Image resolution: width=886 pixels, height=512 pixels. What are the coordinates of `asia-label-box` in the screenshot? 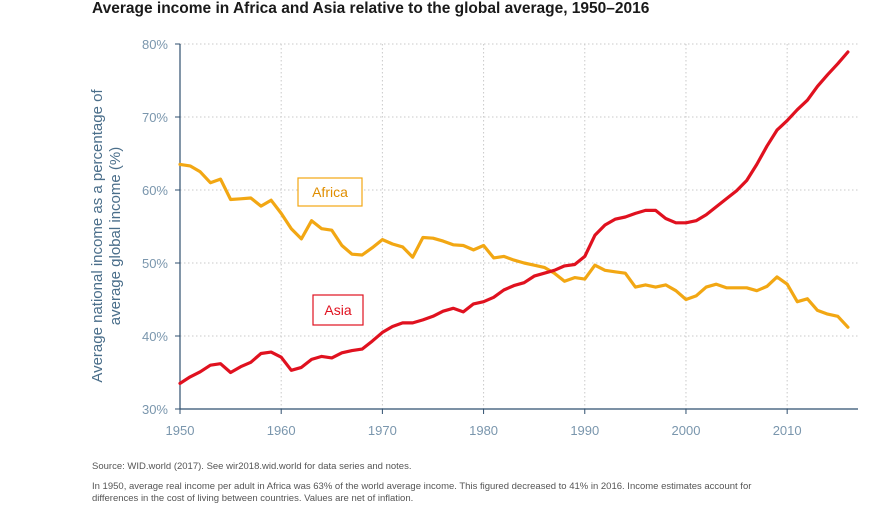 It's located at (338, 310).